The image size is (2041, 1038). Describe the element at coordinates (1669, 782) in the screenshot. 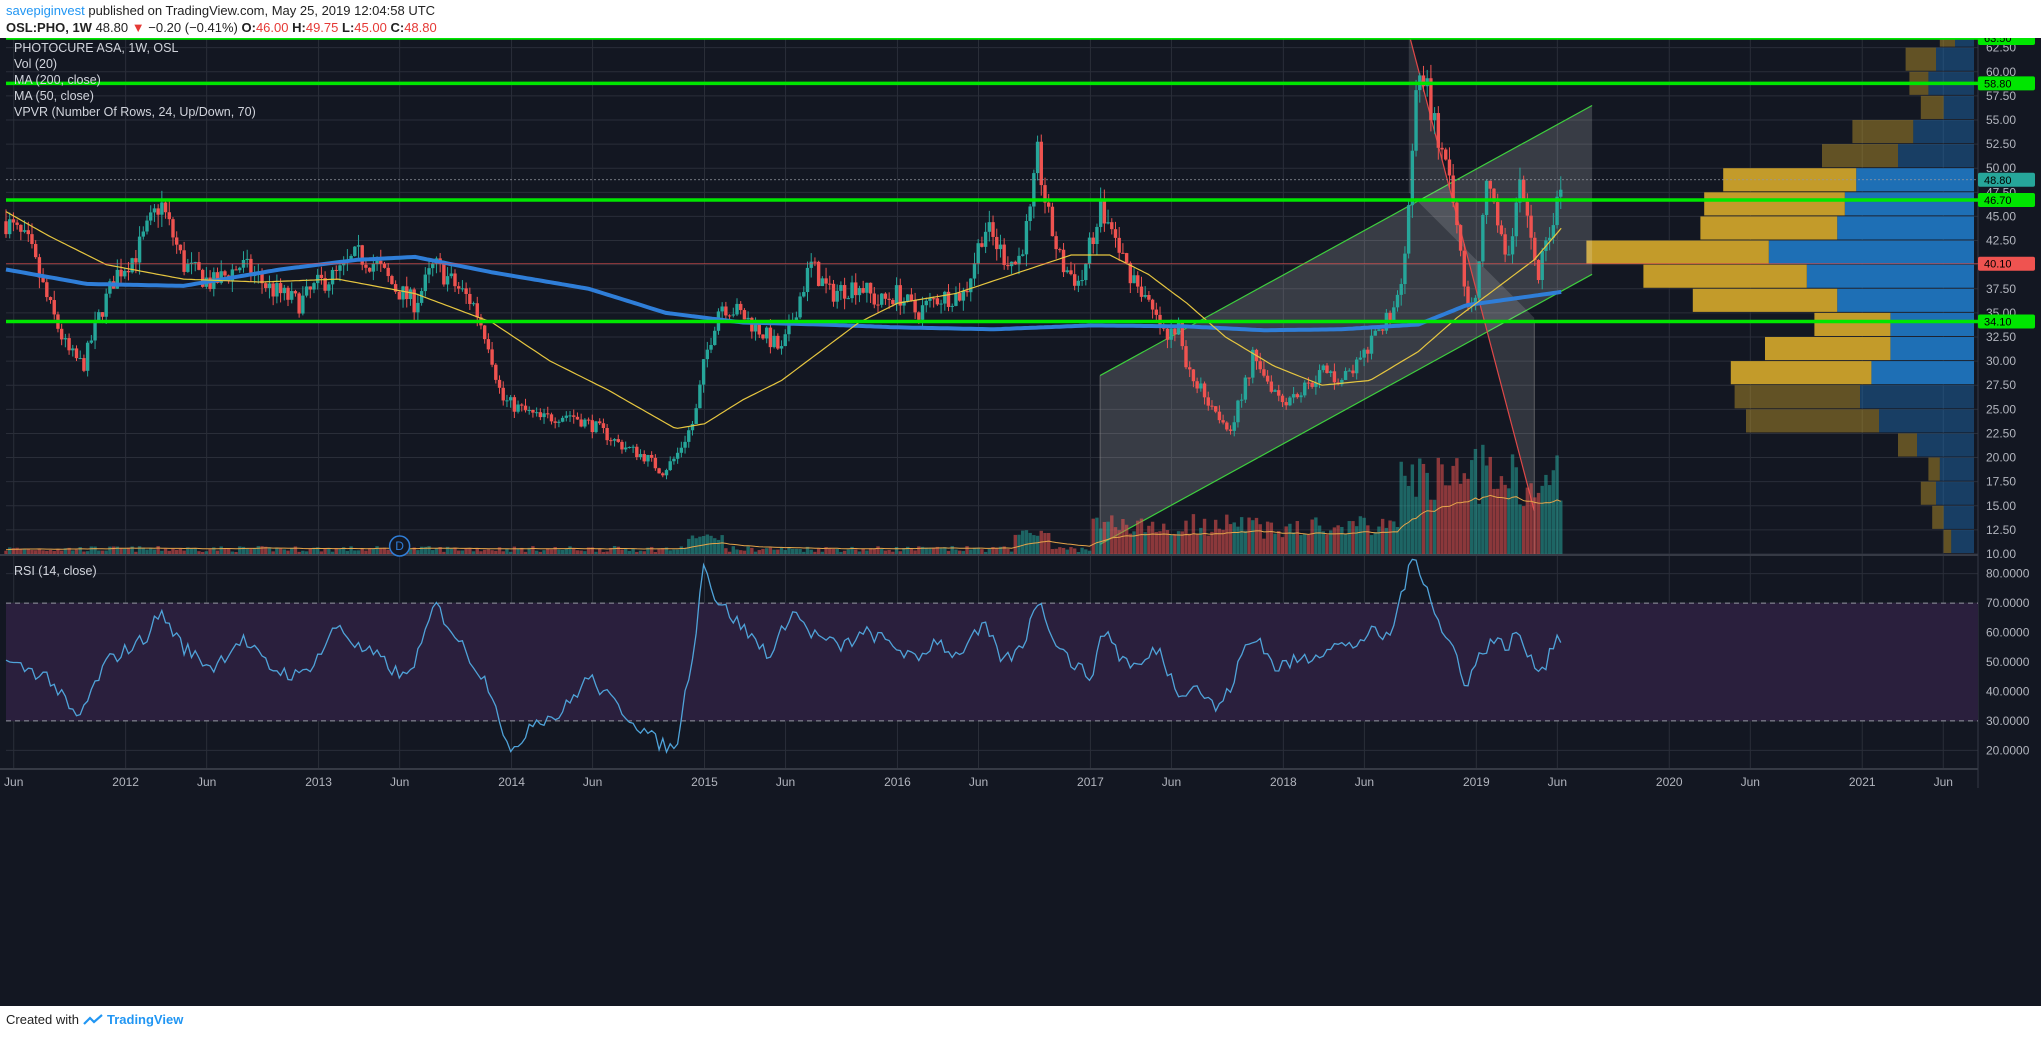

I see `time-tick-label: 2020` at that location.